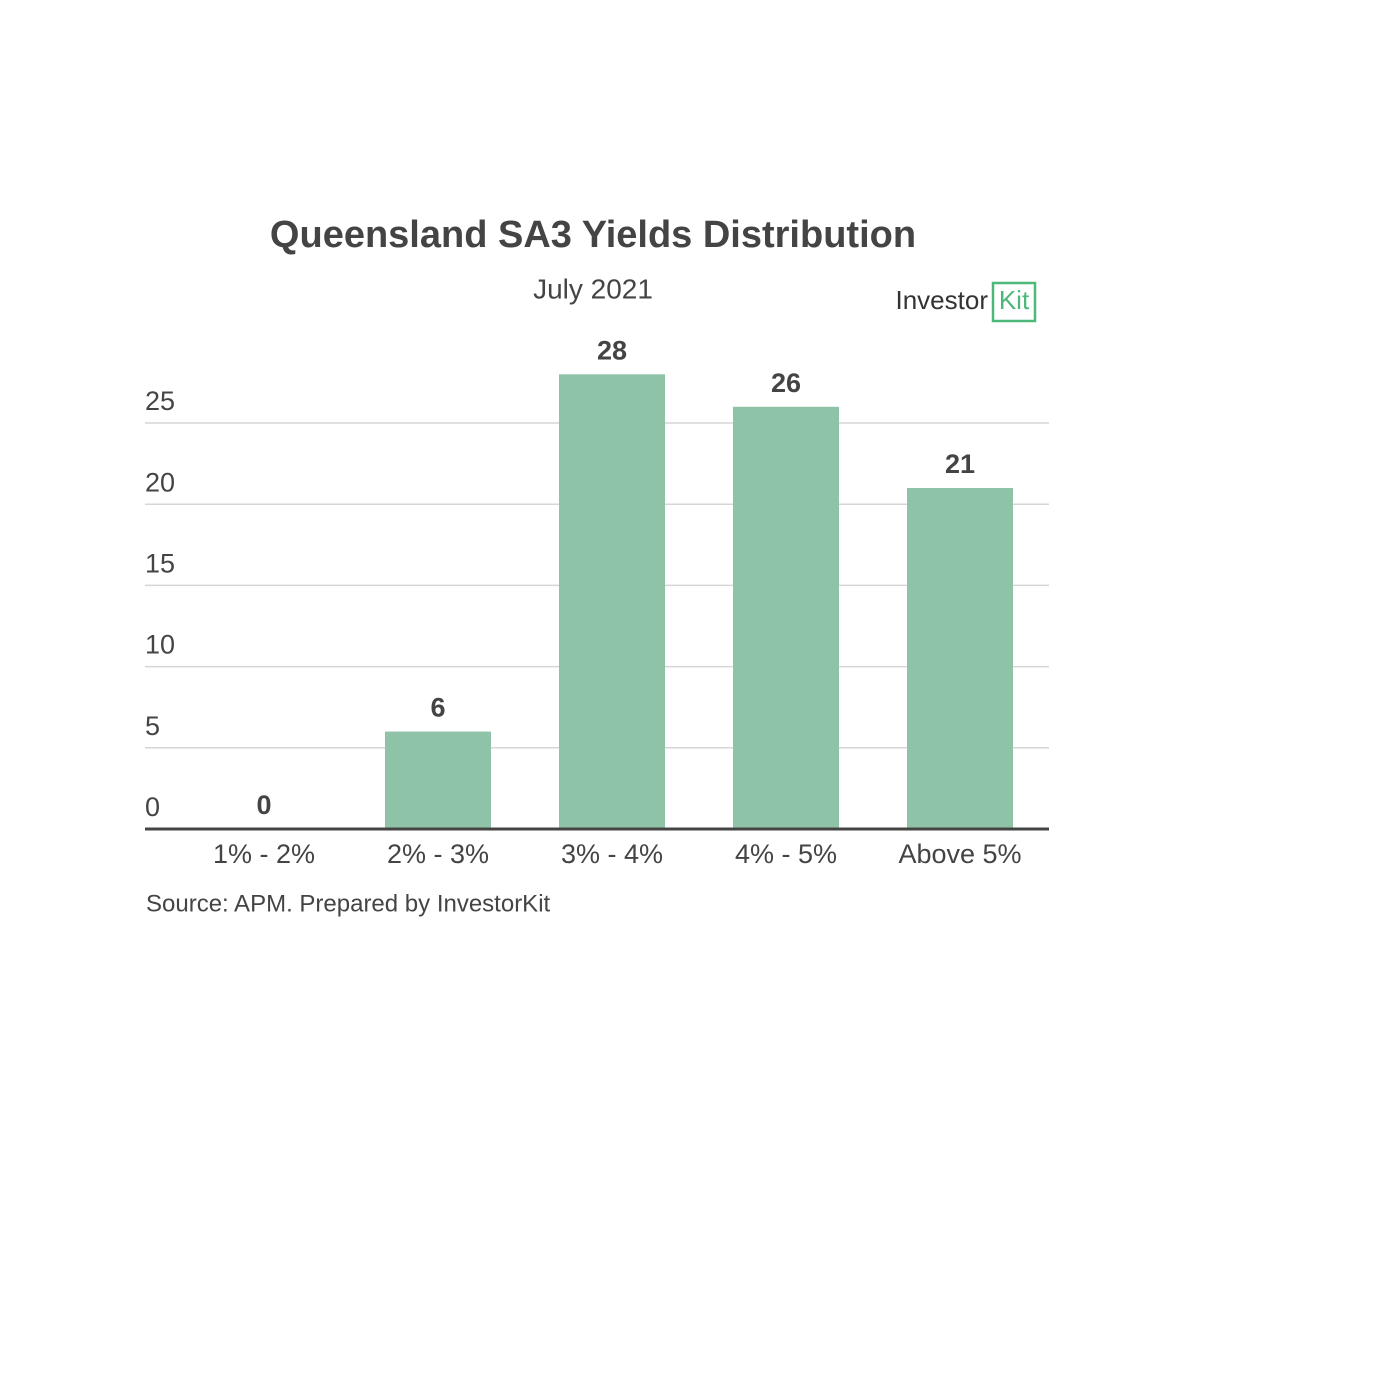 The height and width of the screenshot is (1400, 1400). I want to click on x-tick-label: 3% - 4%, so click(612, 854).